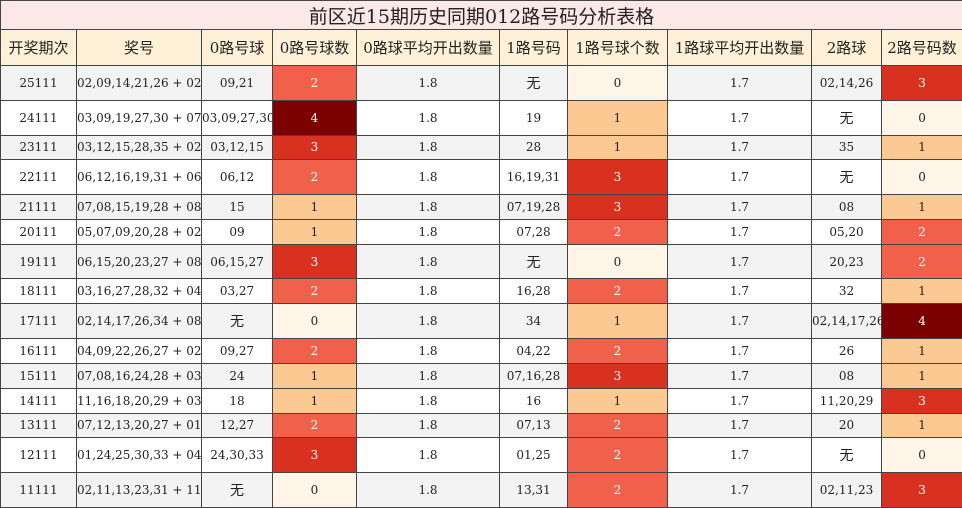  What do you see at coordinates (139, 375) in the screenshot?
I see `winning-numbers-cell: 07,08,16,24,28 + 03,10` at bounding box center [139, 375].